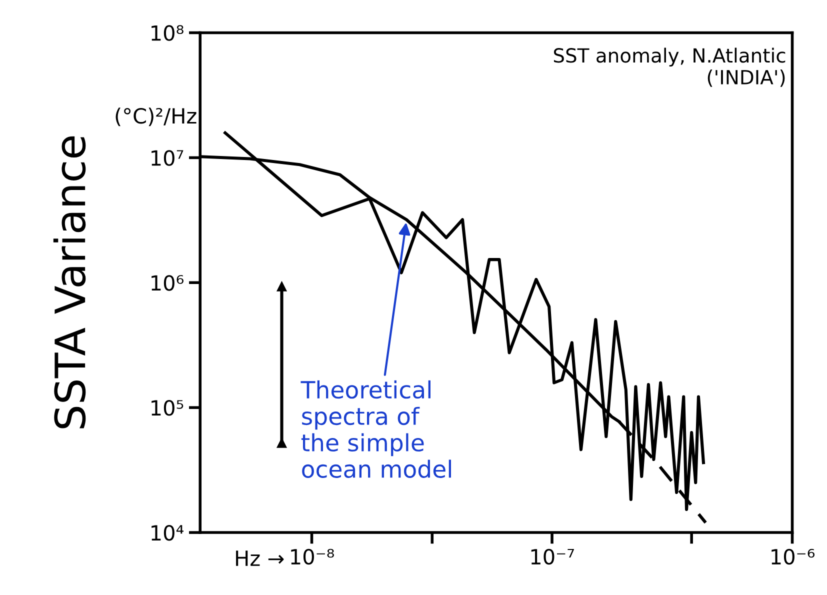 The height and width of the screenshot is (595, 827). What do you see at coordinates (670, 67) in the screenshot?
I see `annotation: SST anomaly, N.Atlantic ('INDIA')` at bounding box center [670, 67].